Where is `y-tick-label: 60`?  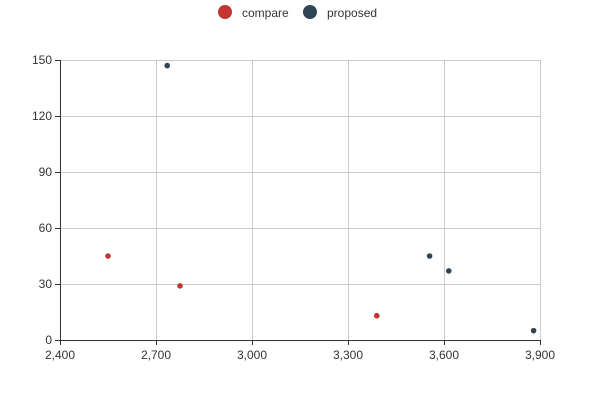 y-tick-label: 60 is located at coordinates (46, 228).